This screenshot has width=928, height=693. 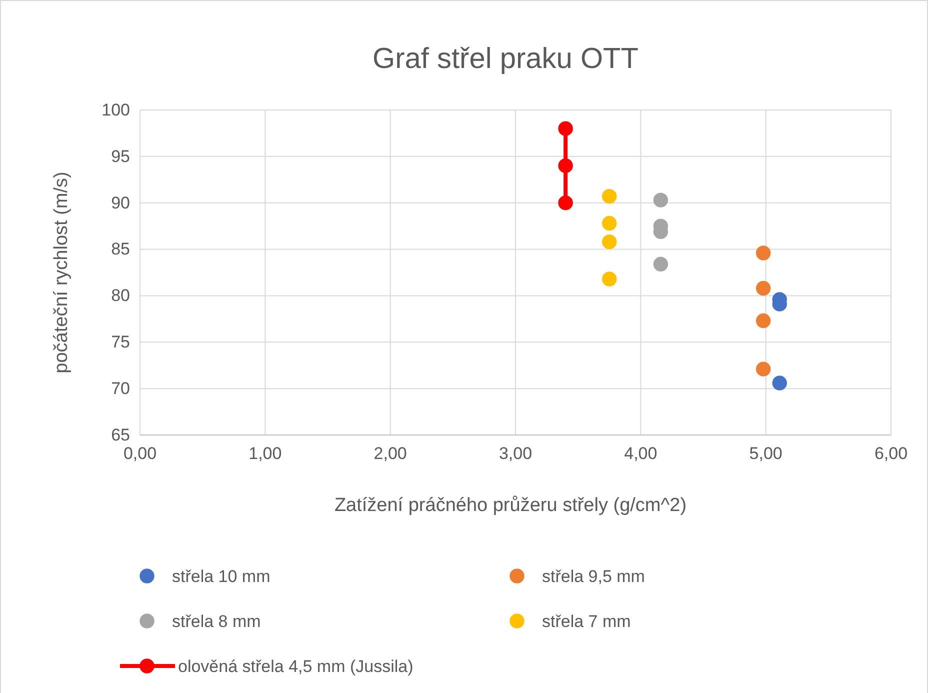 I want to click on legend-label: střela 10 mm, so click(x=221, y=576).